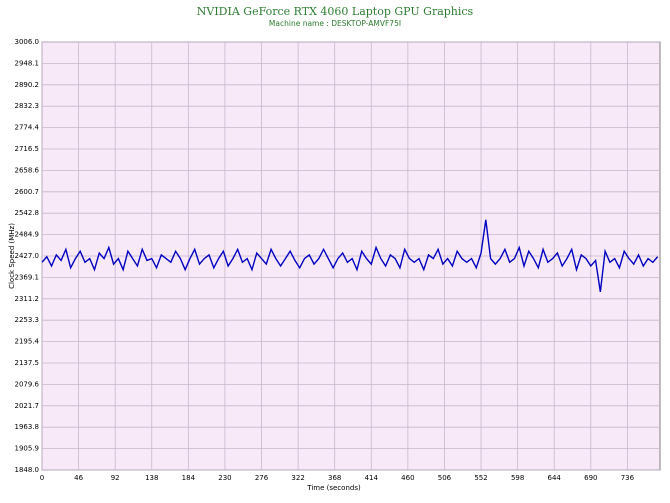 Image resolution: width=670 pixels, height=503 pixels. What do you see at coordinates (350, 255) in the screenshot?
I see `data-line` at bounding box center [350, 255].